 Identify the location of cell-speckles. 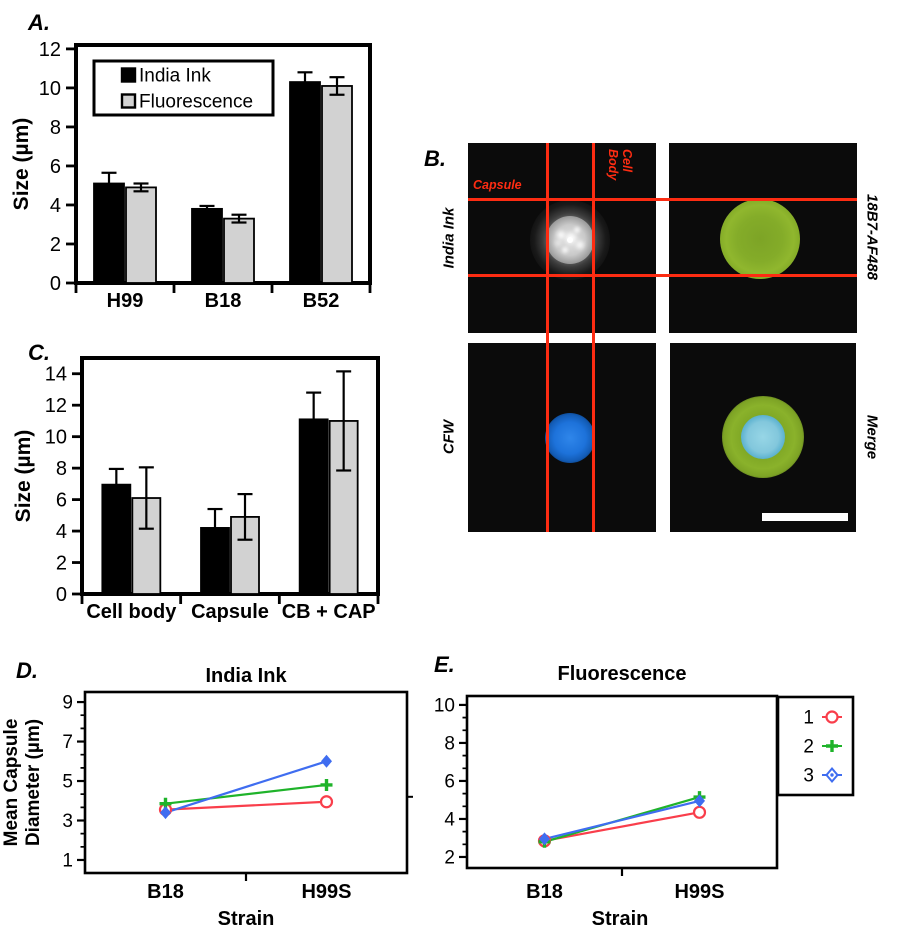
(570, 240).